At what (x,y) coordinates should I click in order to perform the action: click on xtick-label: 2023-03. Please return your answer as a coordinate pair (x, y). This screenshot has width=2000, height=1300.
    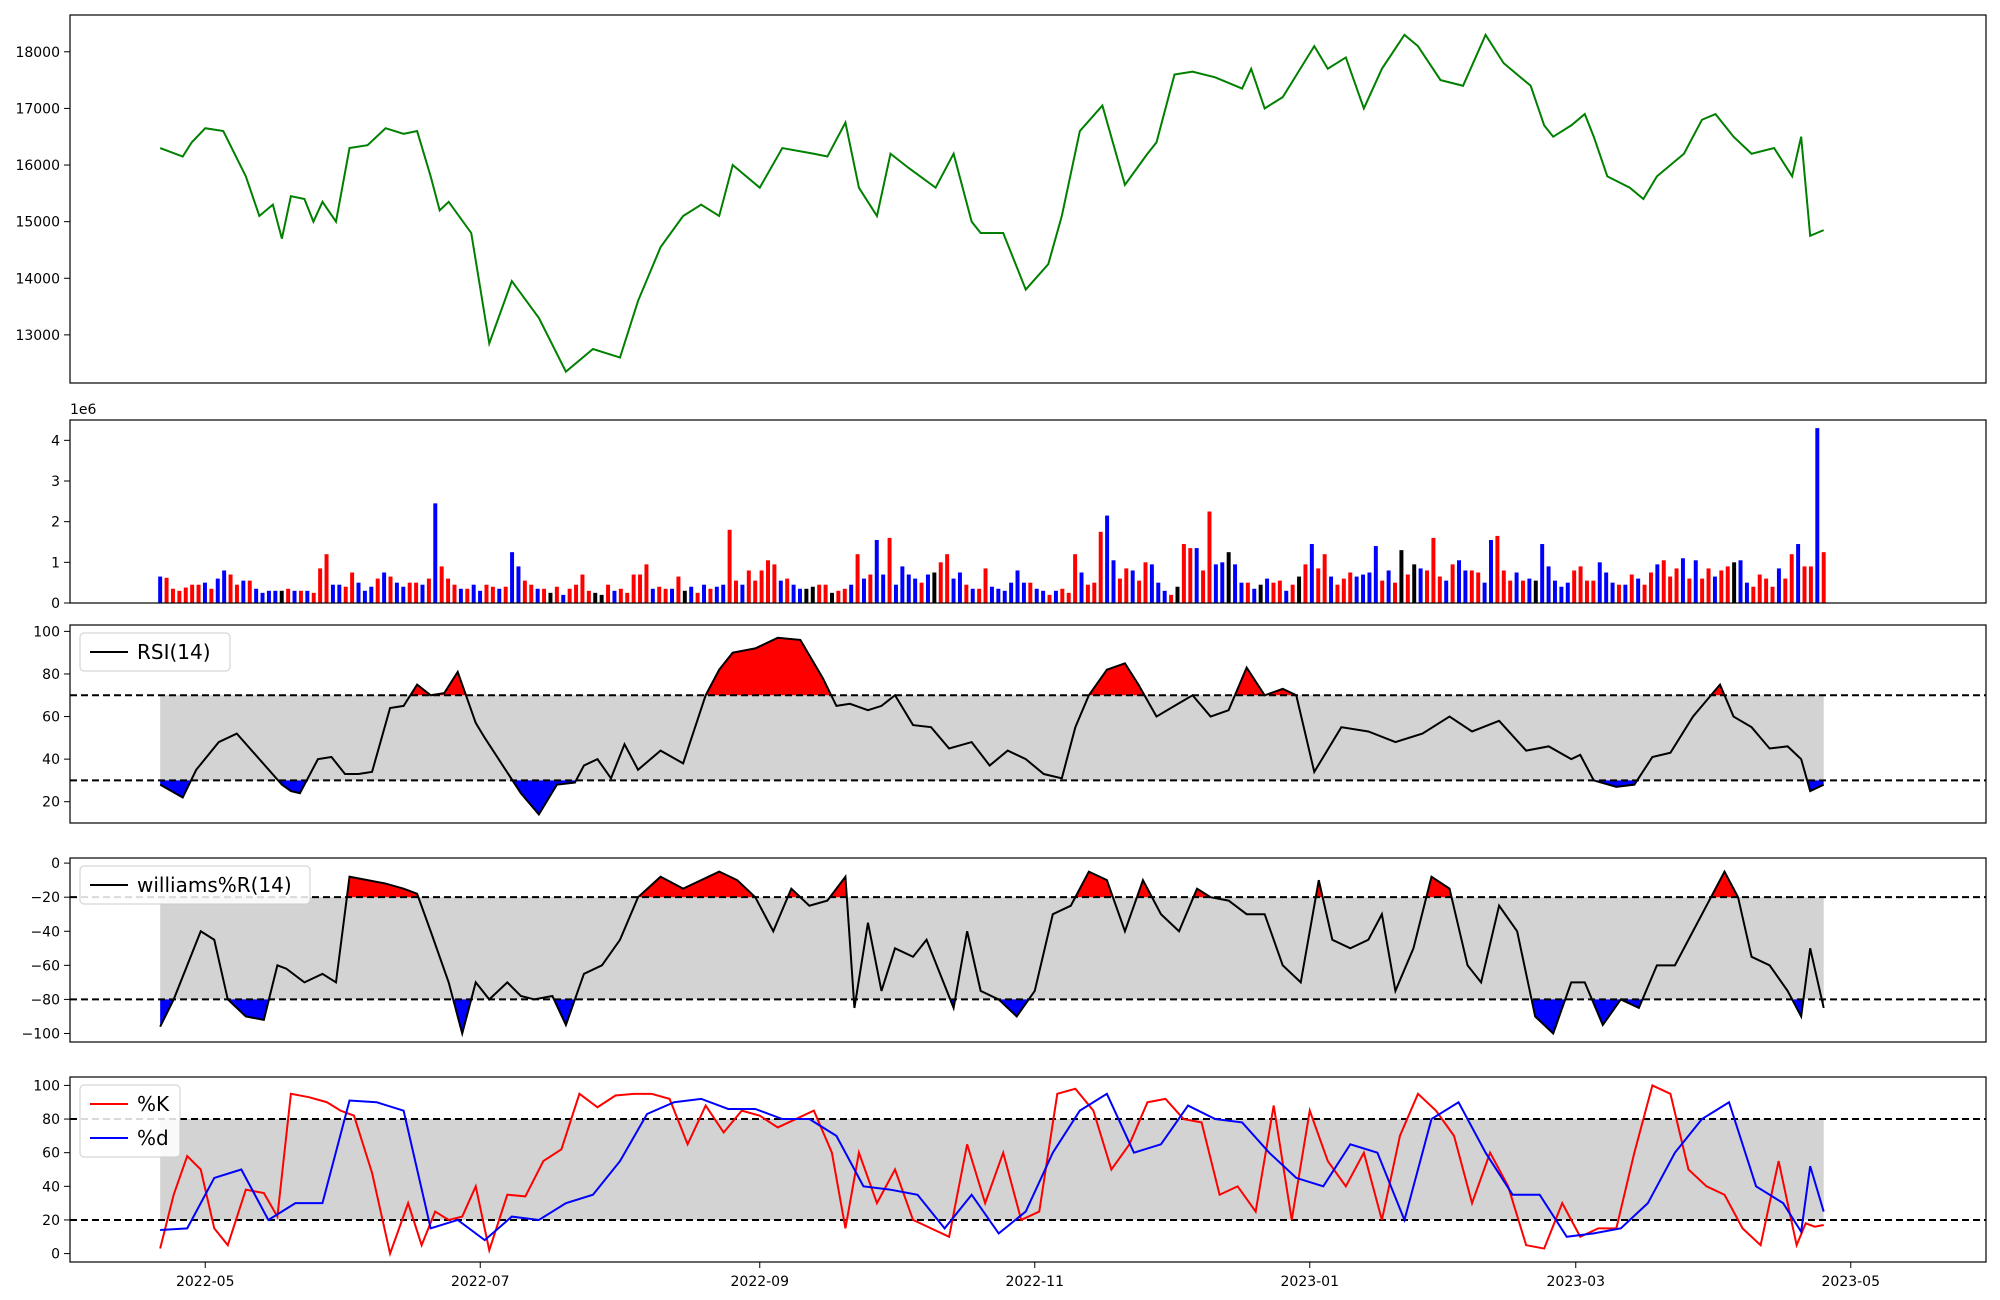
    Looking at the image, I should click on (1576, 1282).